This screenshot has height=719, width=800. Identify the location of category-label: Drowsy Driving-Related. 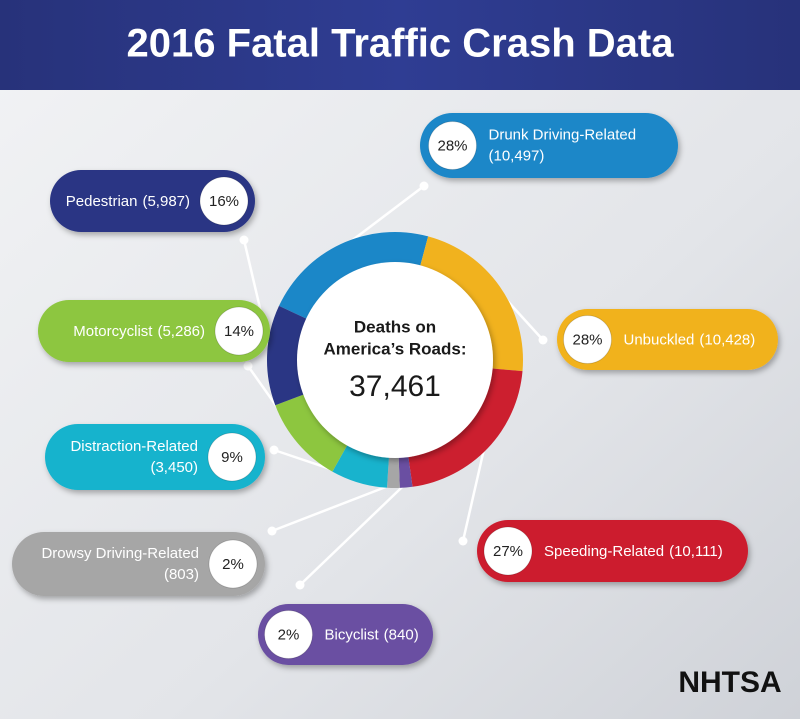
(120, 553).